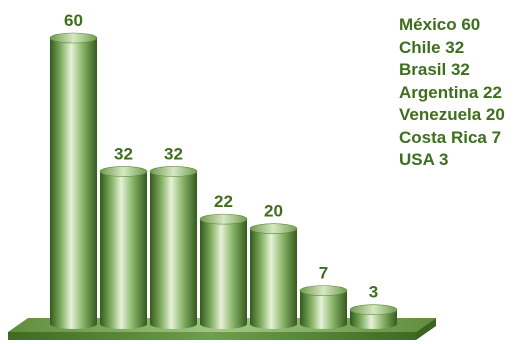  Describe the element at coordinates (212, 336) in the screenshot. I see `base-front-face` at that location.